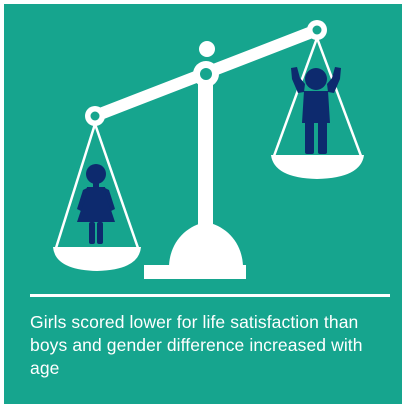 The width and height of the screenshot is (406, 408). I want to click on right-pan-string-a, so click(295, 97).